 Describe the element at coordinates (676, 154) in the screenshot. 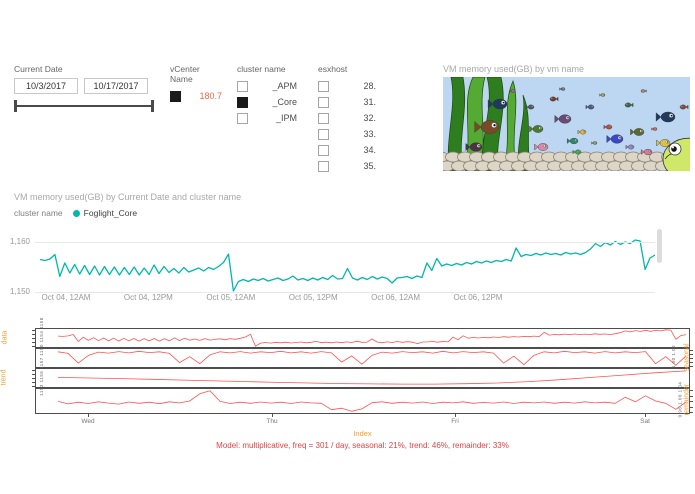

I see `big-fish-icon` at that location.